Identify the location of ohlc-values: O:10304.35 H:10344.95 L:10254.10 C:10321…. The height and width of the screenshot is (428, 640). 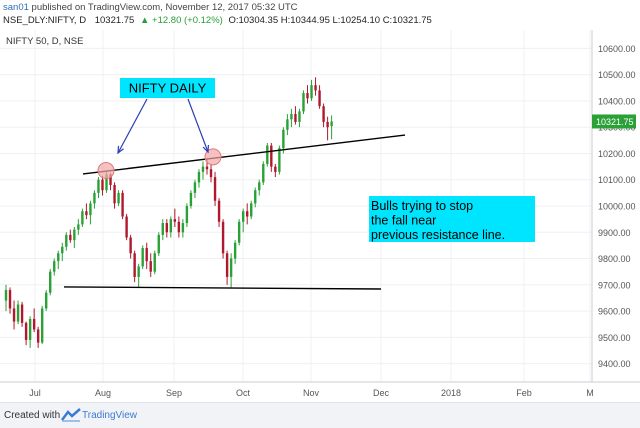
(330, 20).